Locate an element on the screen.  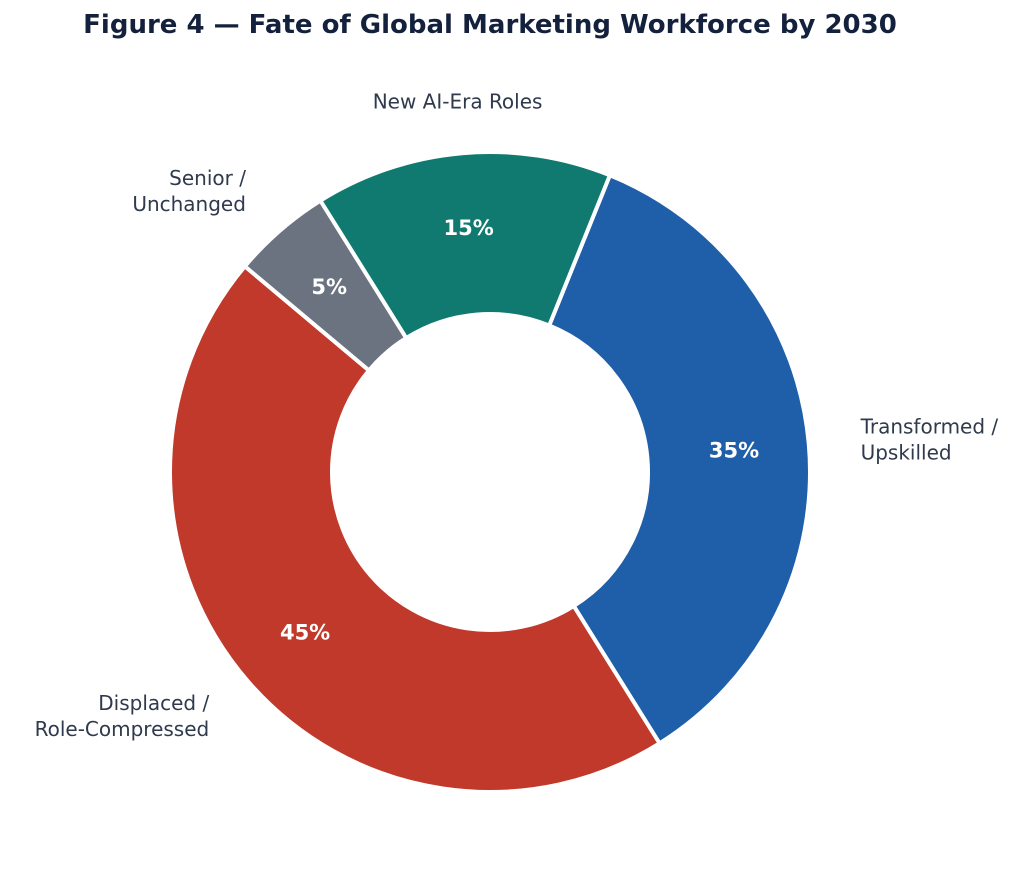
pct-label: 5% is located at coordinates (329, 287).